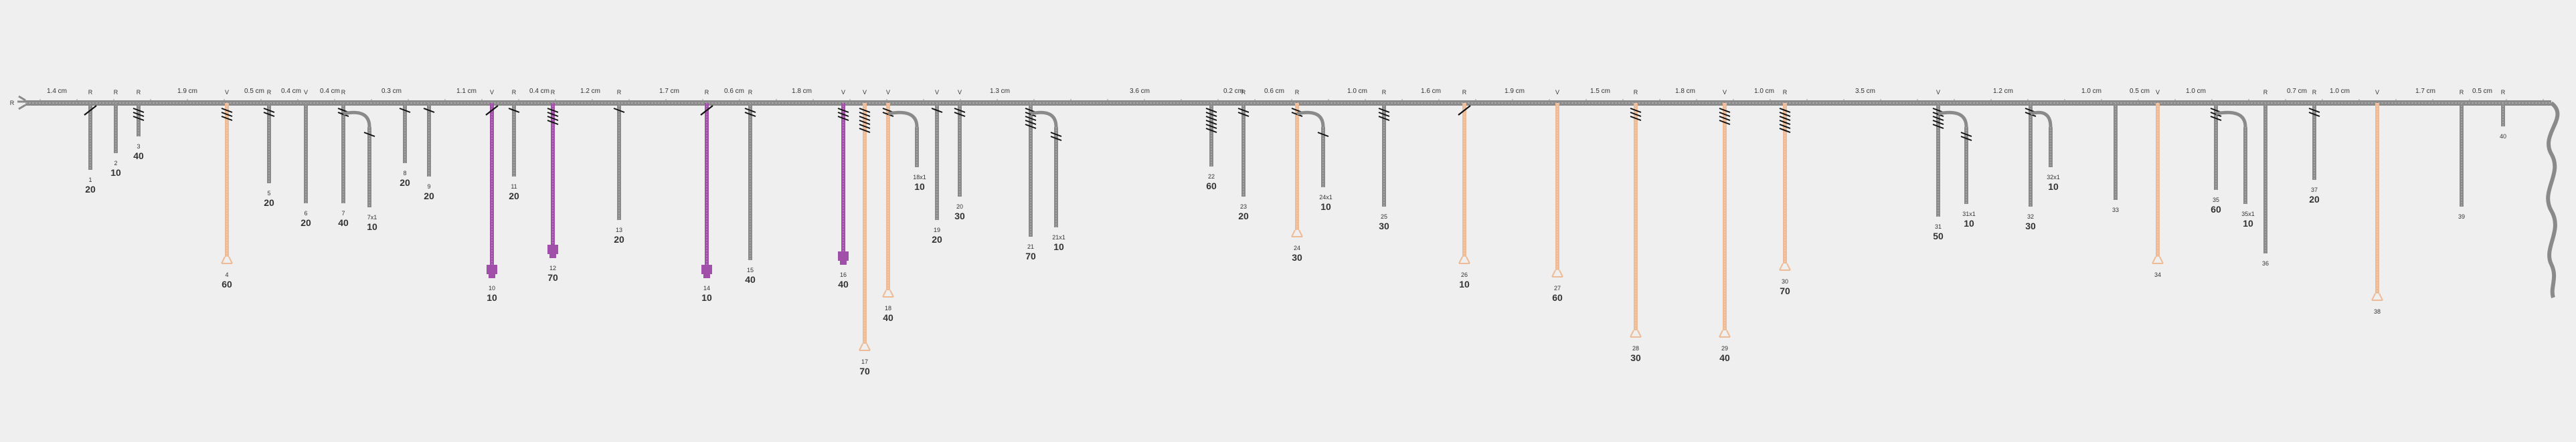  What do you see at coordinates (843, 256) in the screenshot?
I see `root-clamp` at bounding box center [843, 256].